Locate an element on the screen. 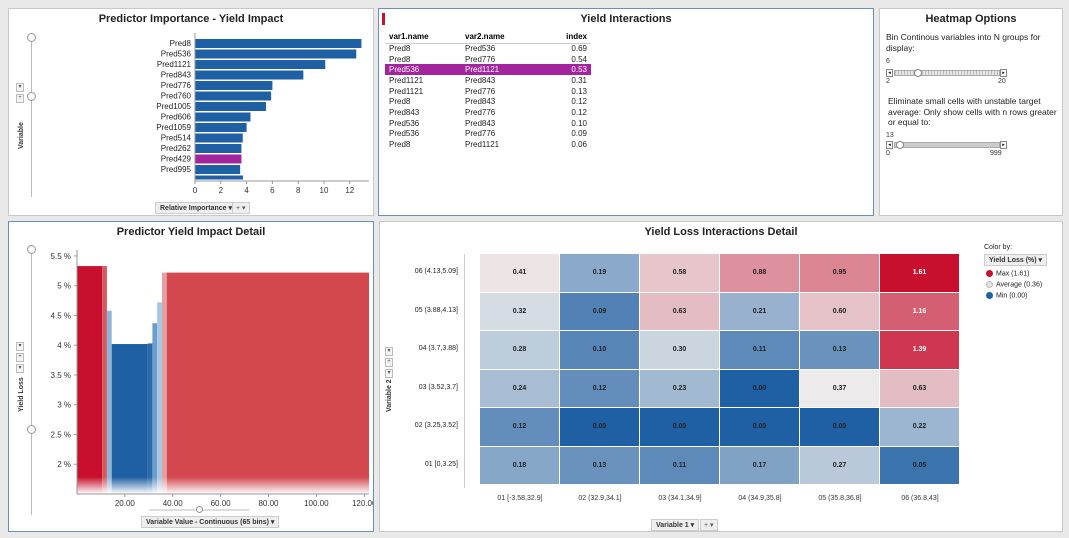  heatmap-cell: 0.60 is located at coordinates (840, 311).